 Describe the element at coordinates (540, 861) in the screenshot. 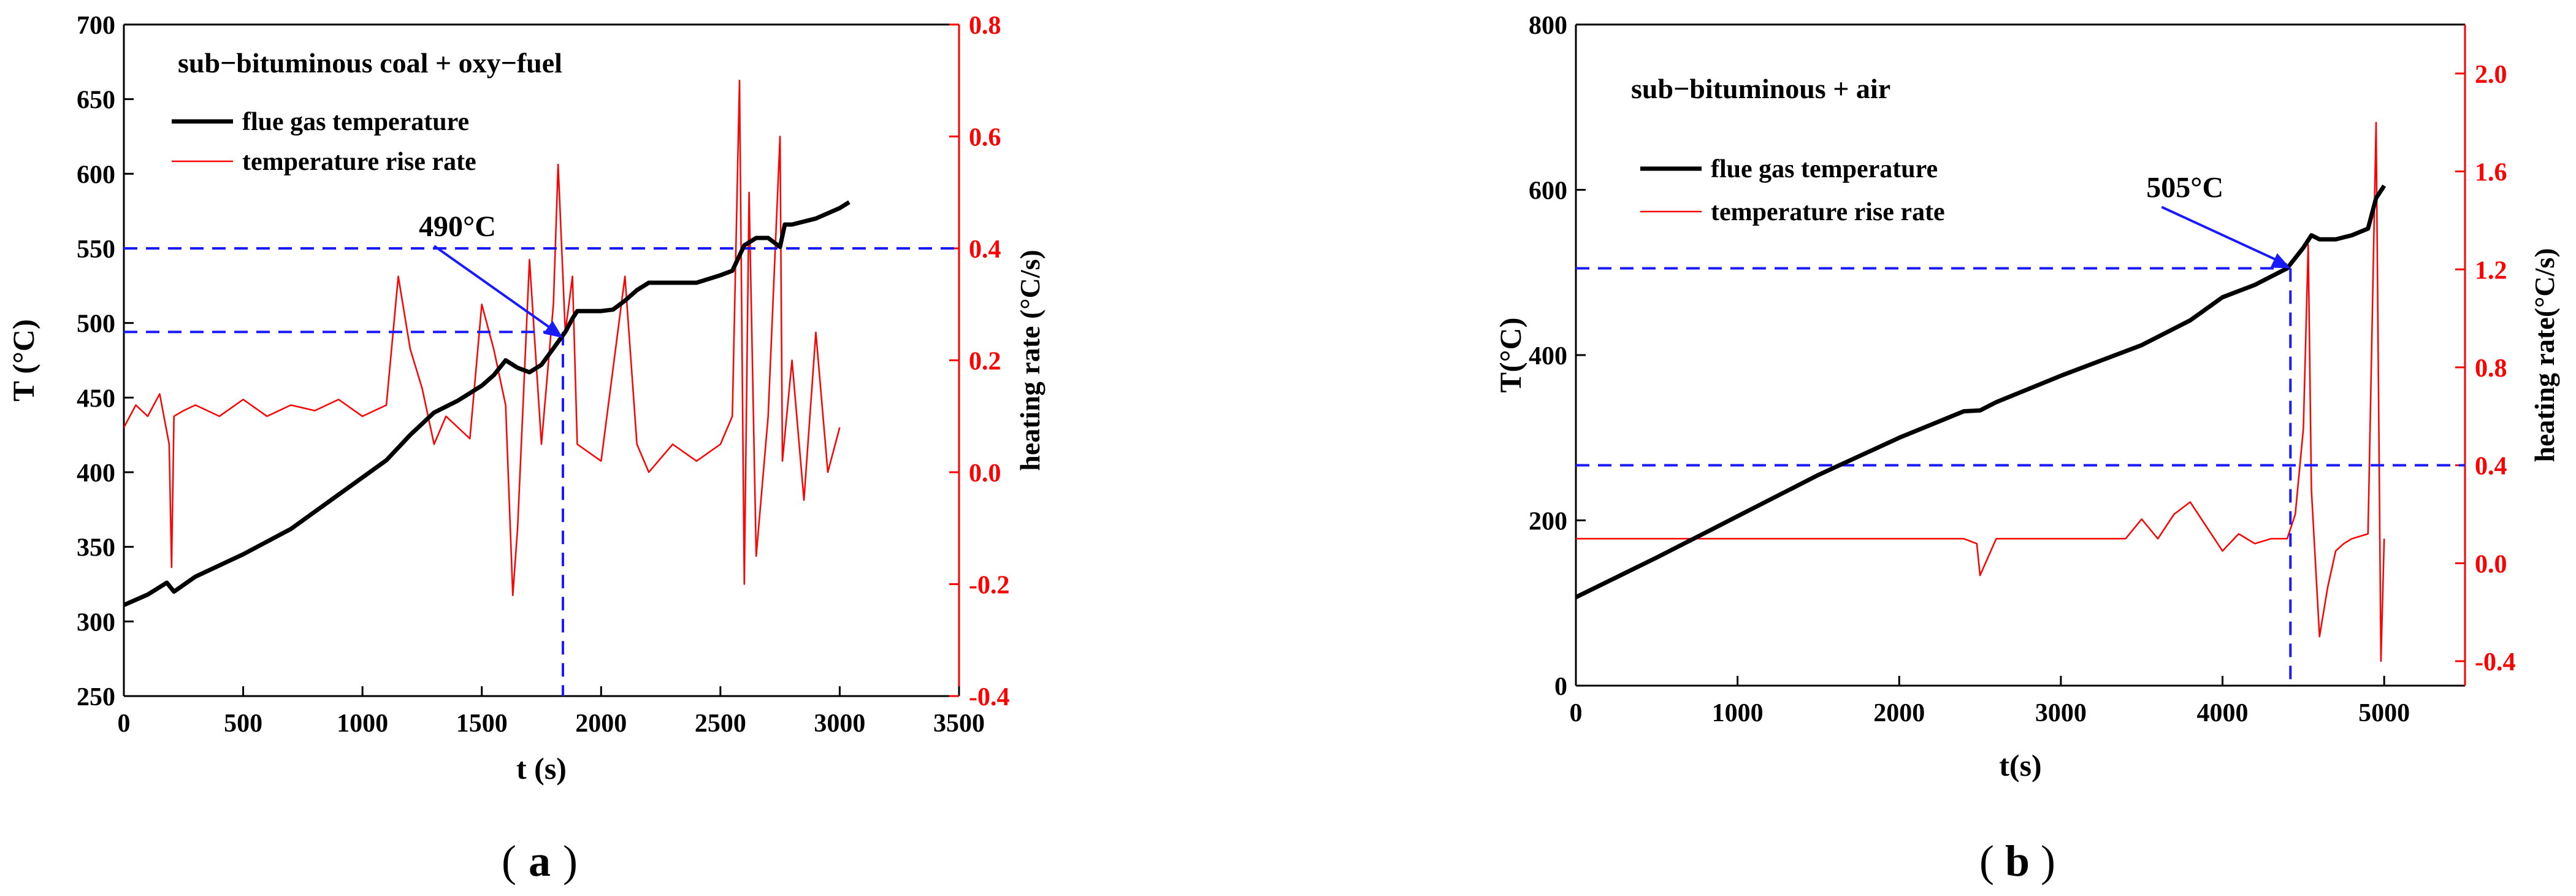

I see `panel-a-caption-letter: a` at that location.